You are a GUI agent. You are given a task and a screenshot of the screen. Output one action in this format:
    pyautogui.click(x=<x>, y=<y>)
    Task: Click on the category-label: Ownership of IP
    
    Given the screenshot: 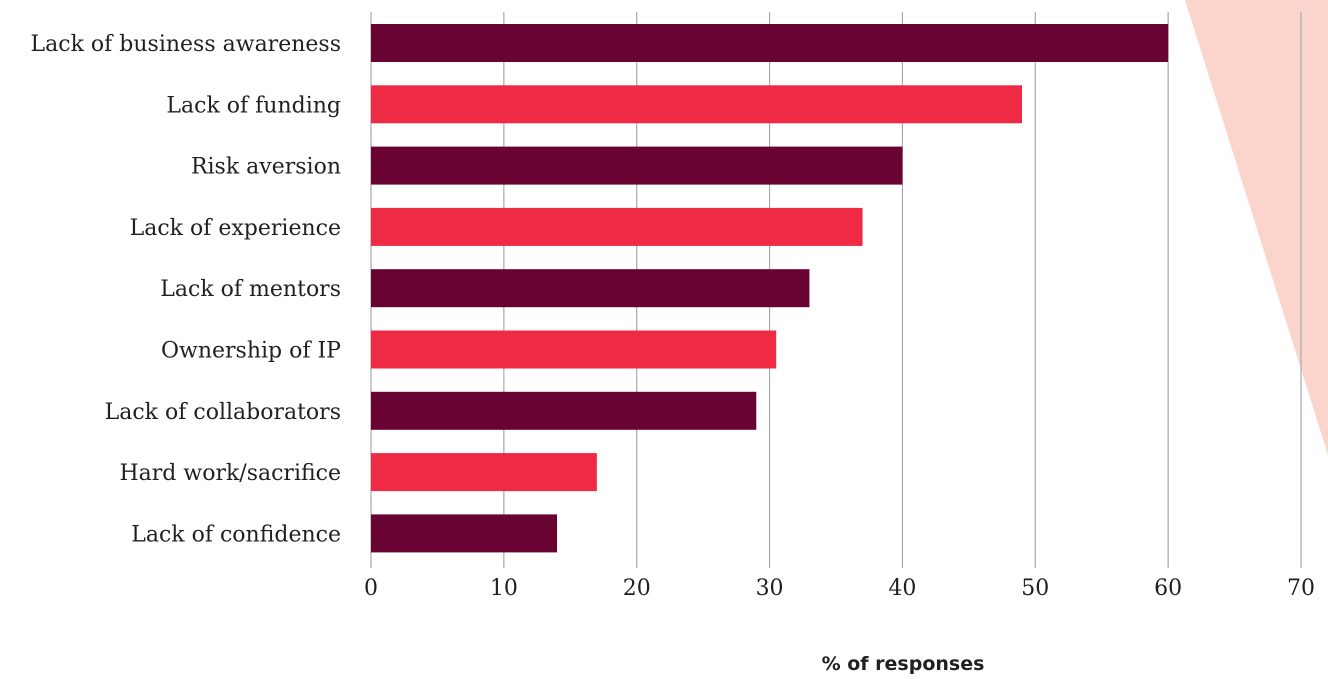 What is the action you would take?
    pyautogui.click(x=251, y=351)
    